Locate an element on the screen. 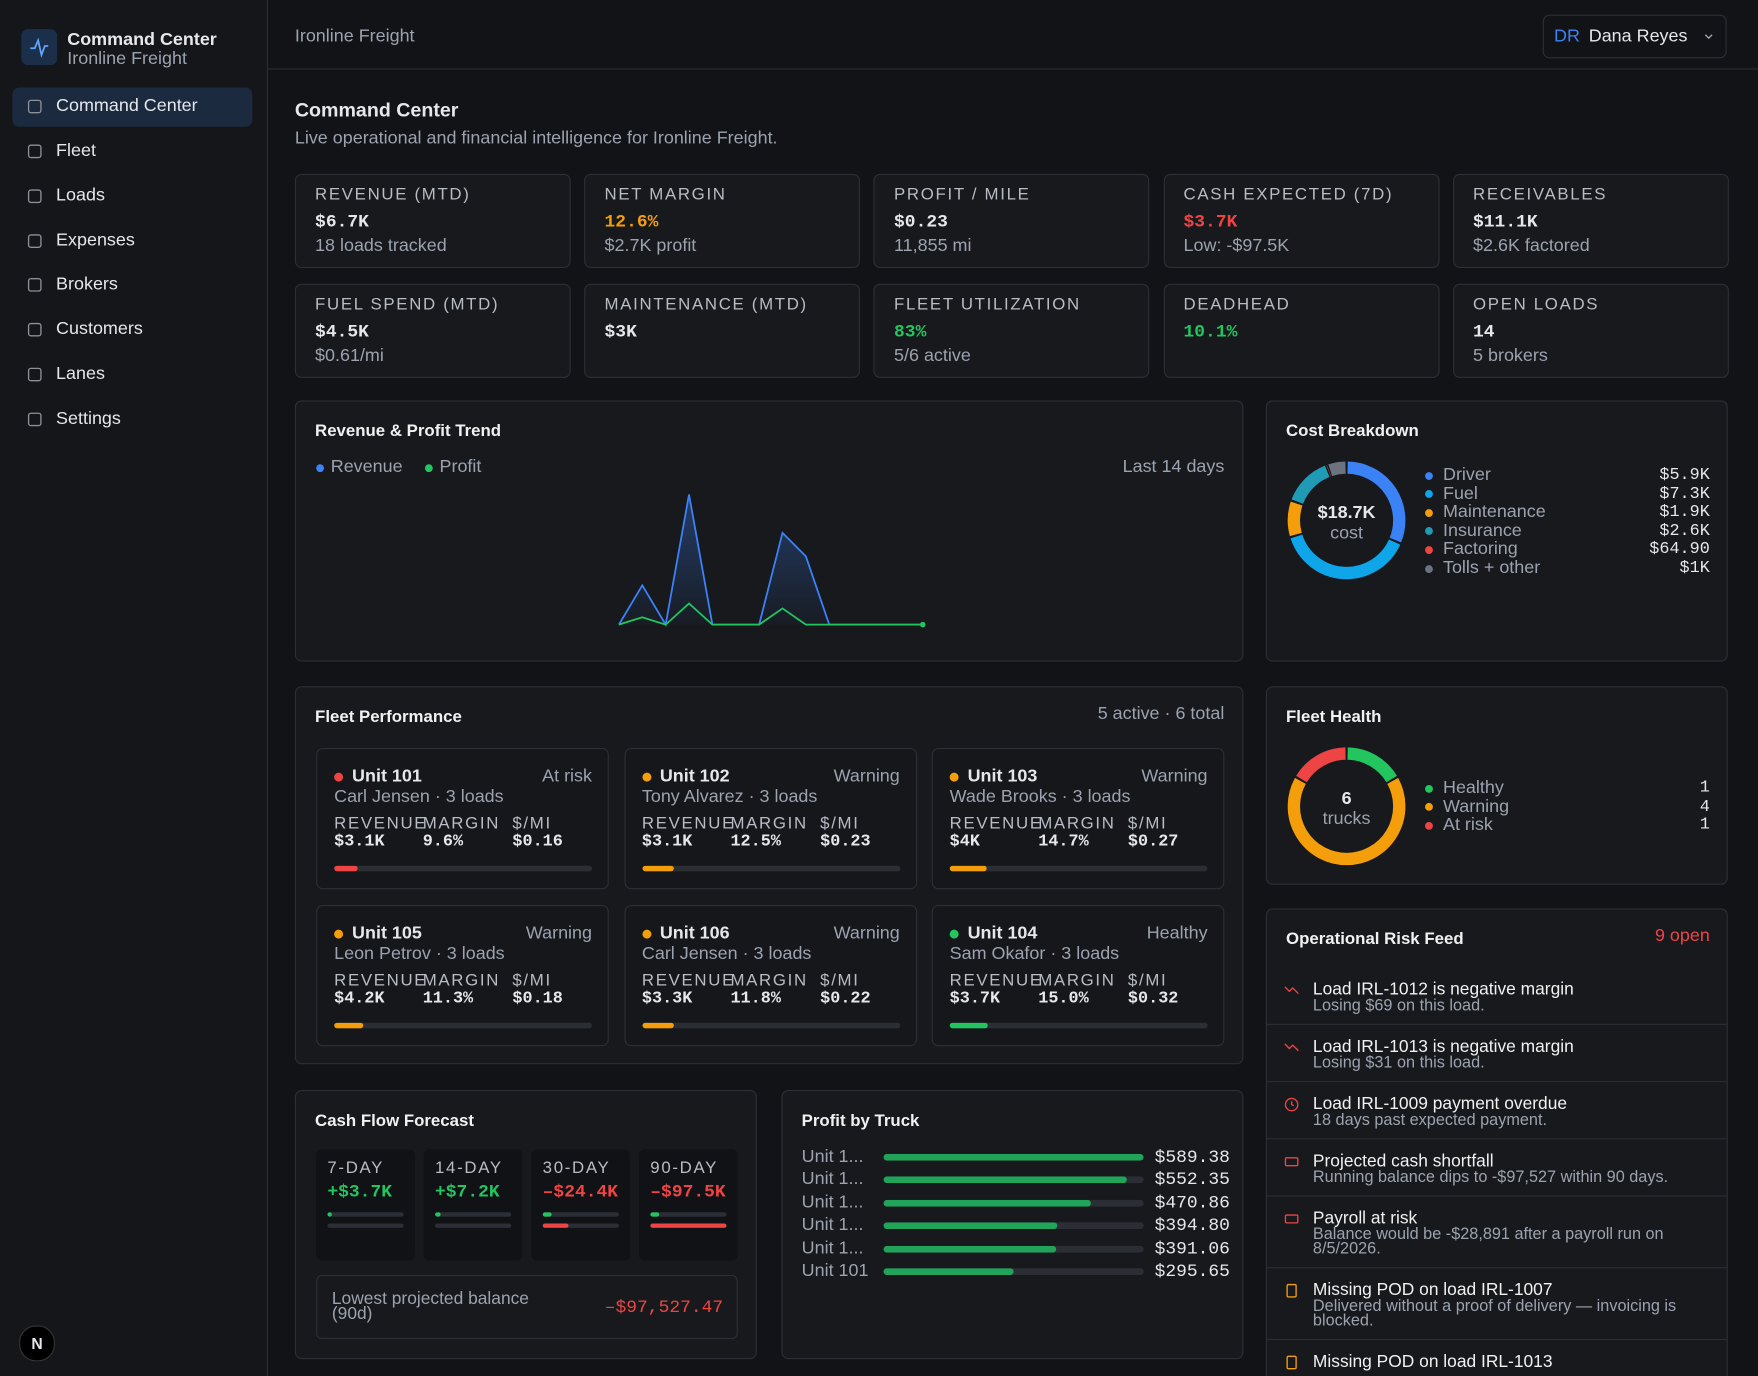  risk-title: Load IRL-1009 payment overdue is located at coordinates (1440, 1104).